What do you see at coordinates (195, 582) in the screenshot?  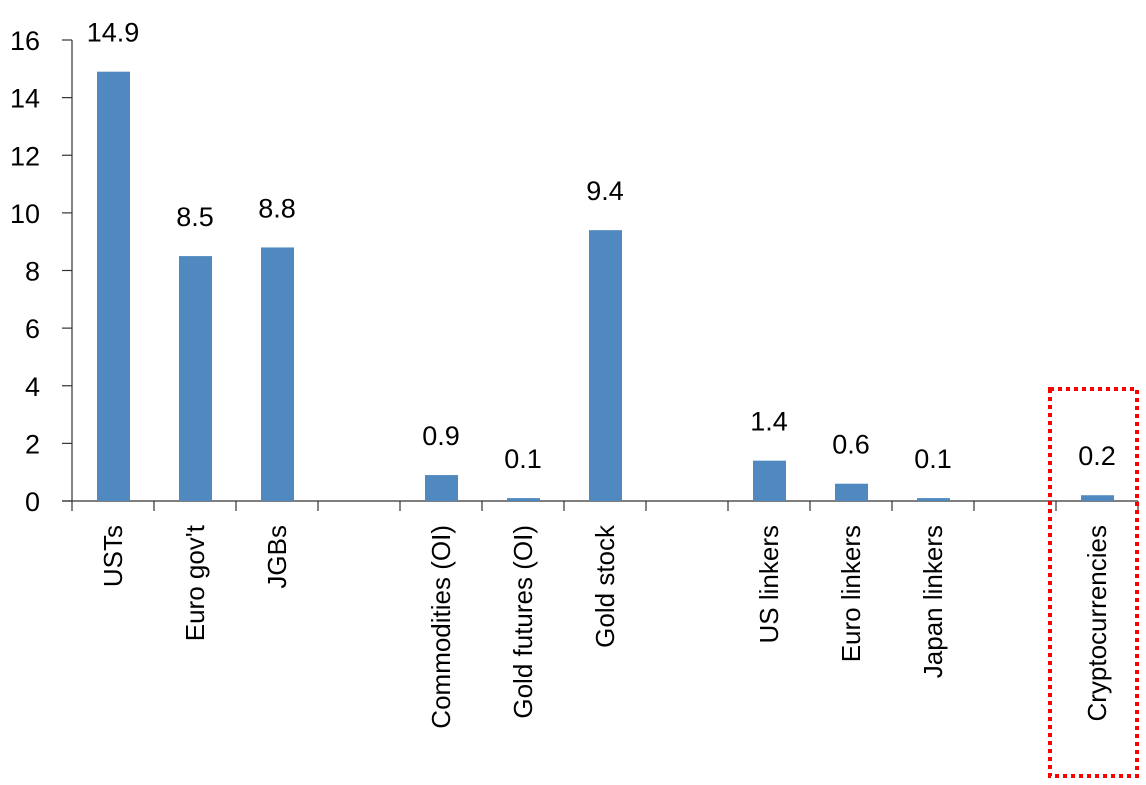 I see `x-tick-label: Euro gov't` at bounding box center [195, 582].